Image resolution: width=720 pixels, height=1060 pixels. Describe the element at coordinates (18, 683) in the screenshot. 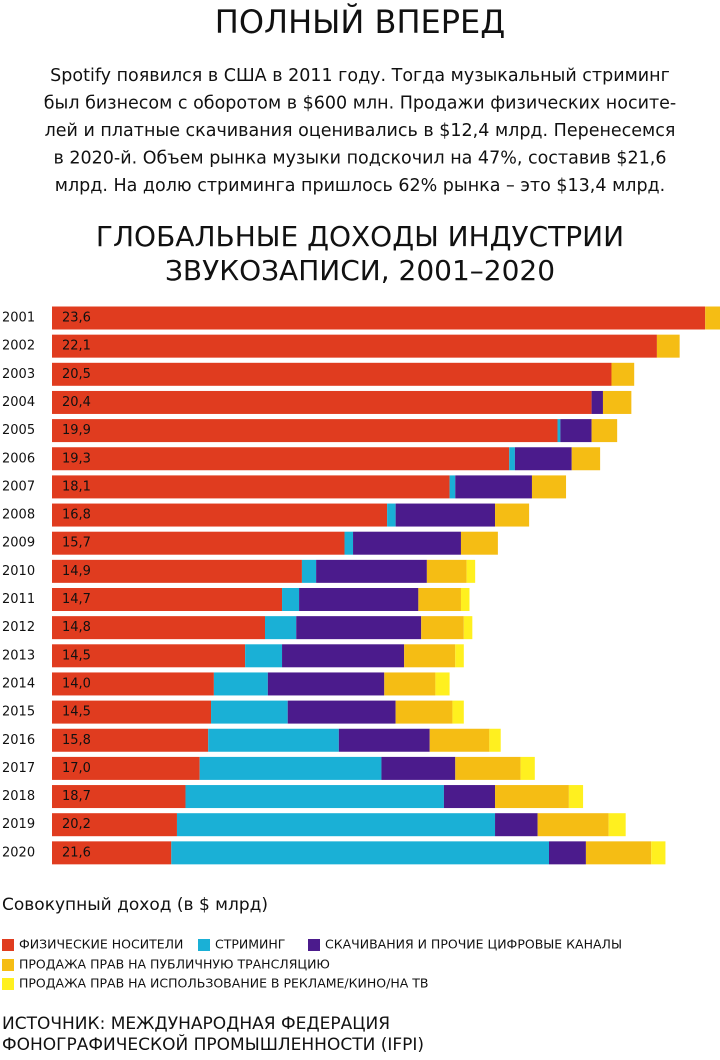

I see `y-tick-label: 2014` at that location.